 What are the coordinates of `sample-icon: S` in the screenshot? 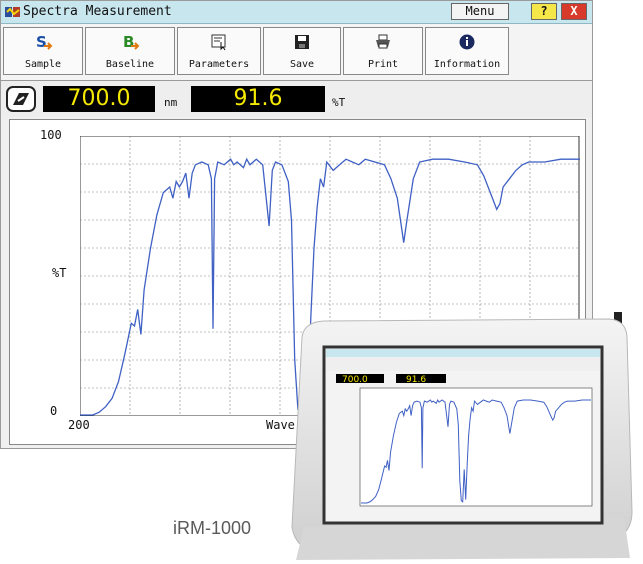 It's located at (44, 42).